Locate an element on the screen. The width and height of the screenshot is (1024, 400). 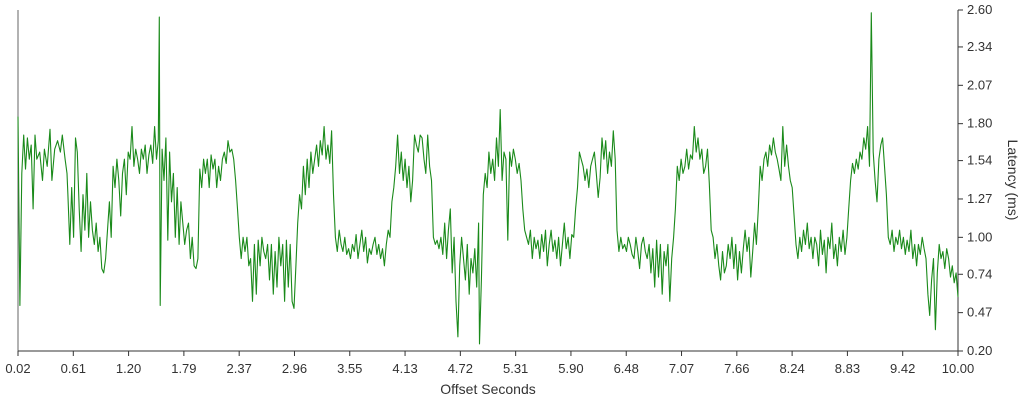
x-tick-label: 6.48 is located at coordinates (626, 368).